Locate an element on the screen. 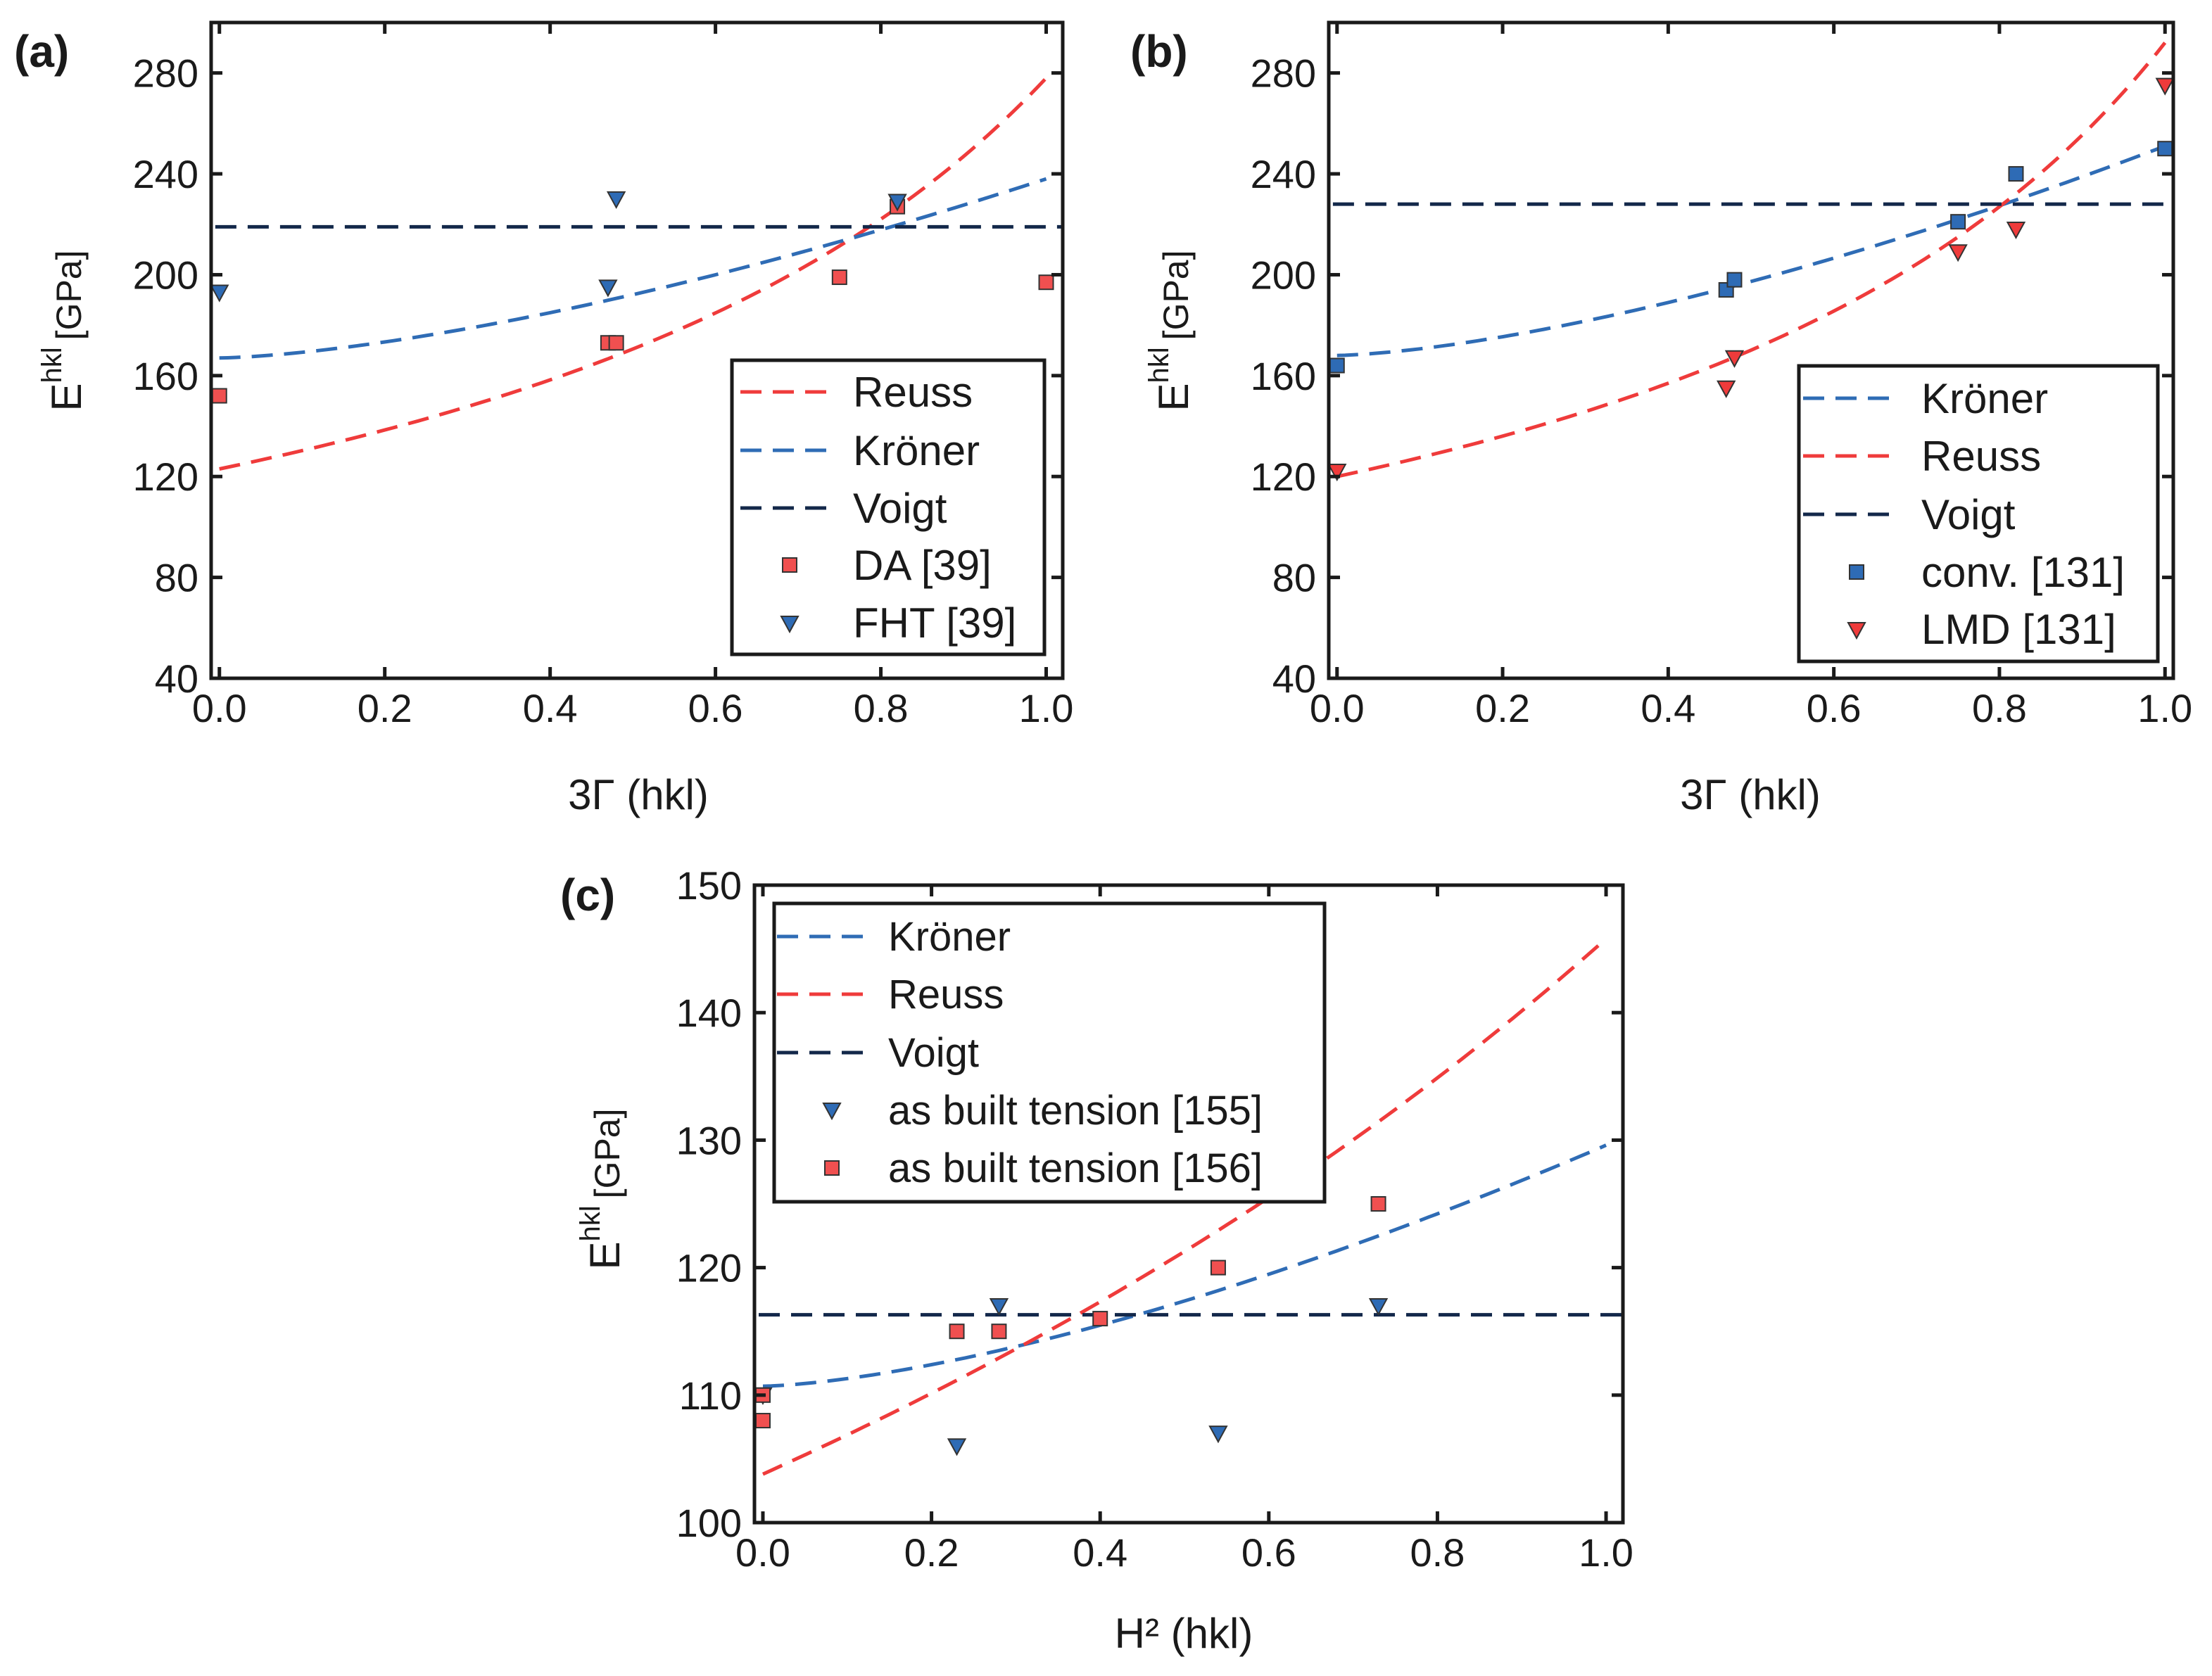 This screenshot has width=2212, height=1676. x-axis-title-a: 3Γ (hkl) is located at coordinates (639, 794).